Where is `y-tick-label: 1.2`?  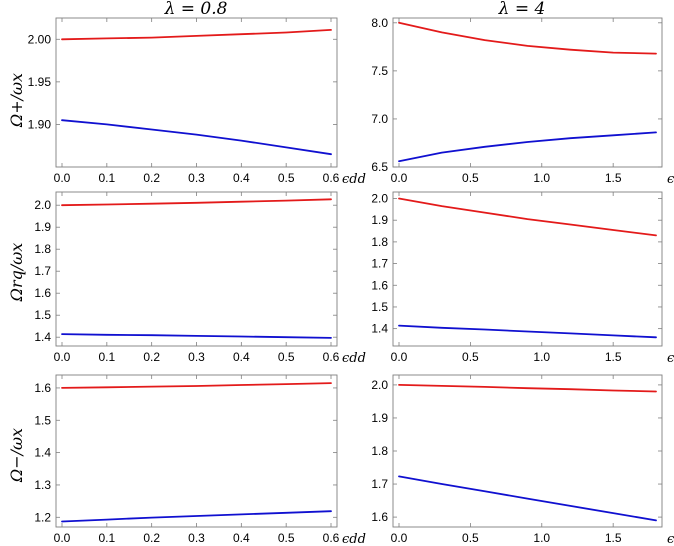 y-tick-label: 1.2 is located at coordinates (42, 517).